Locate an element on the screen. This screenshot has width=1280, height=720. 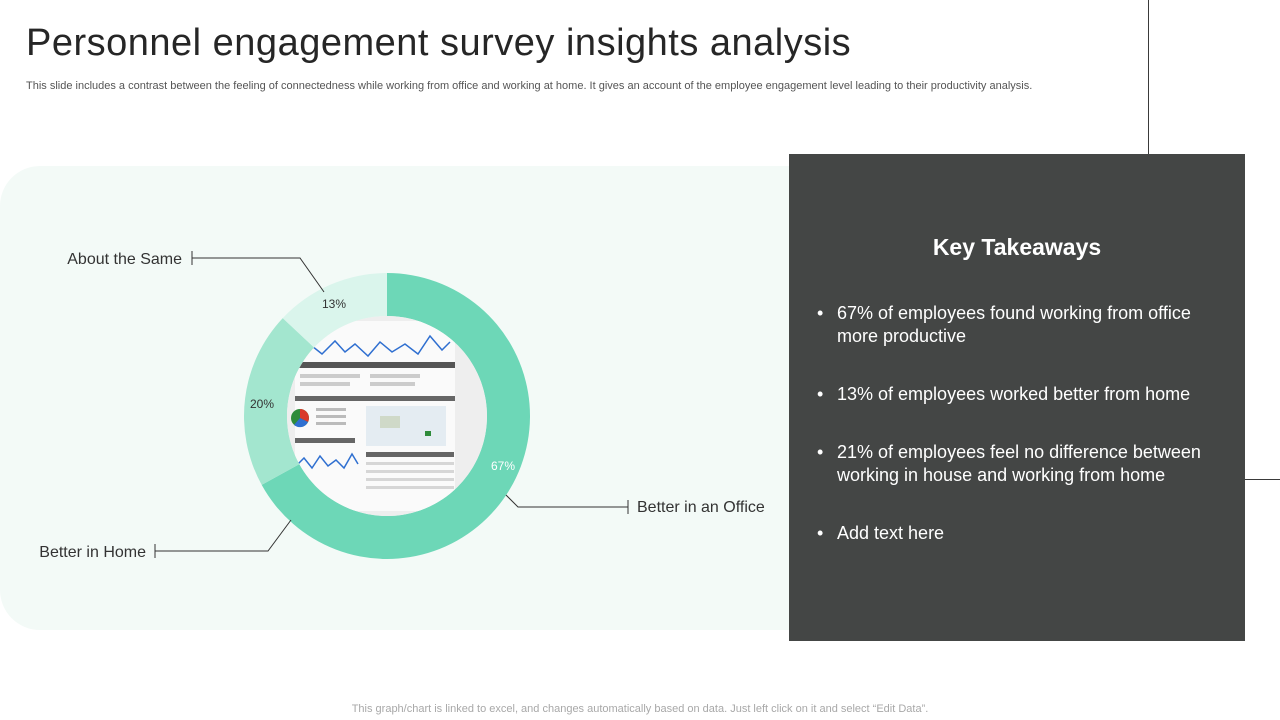
divider-horizontal is located at coordinates (1262, 479).